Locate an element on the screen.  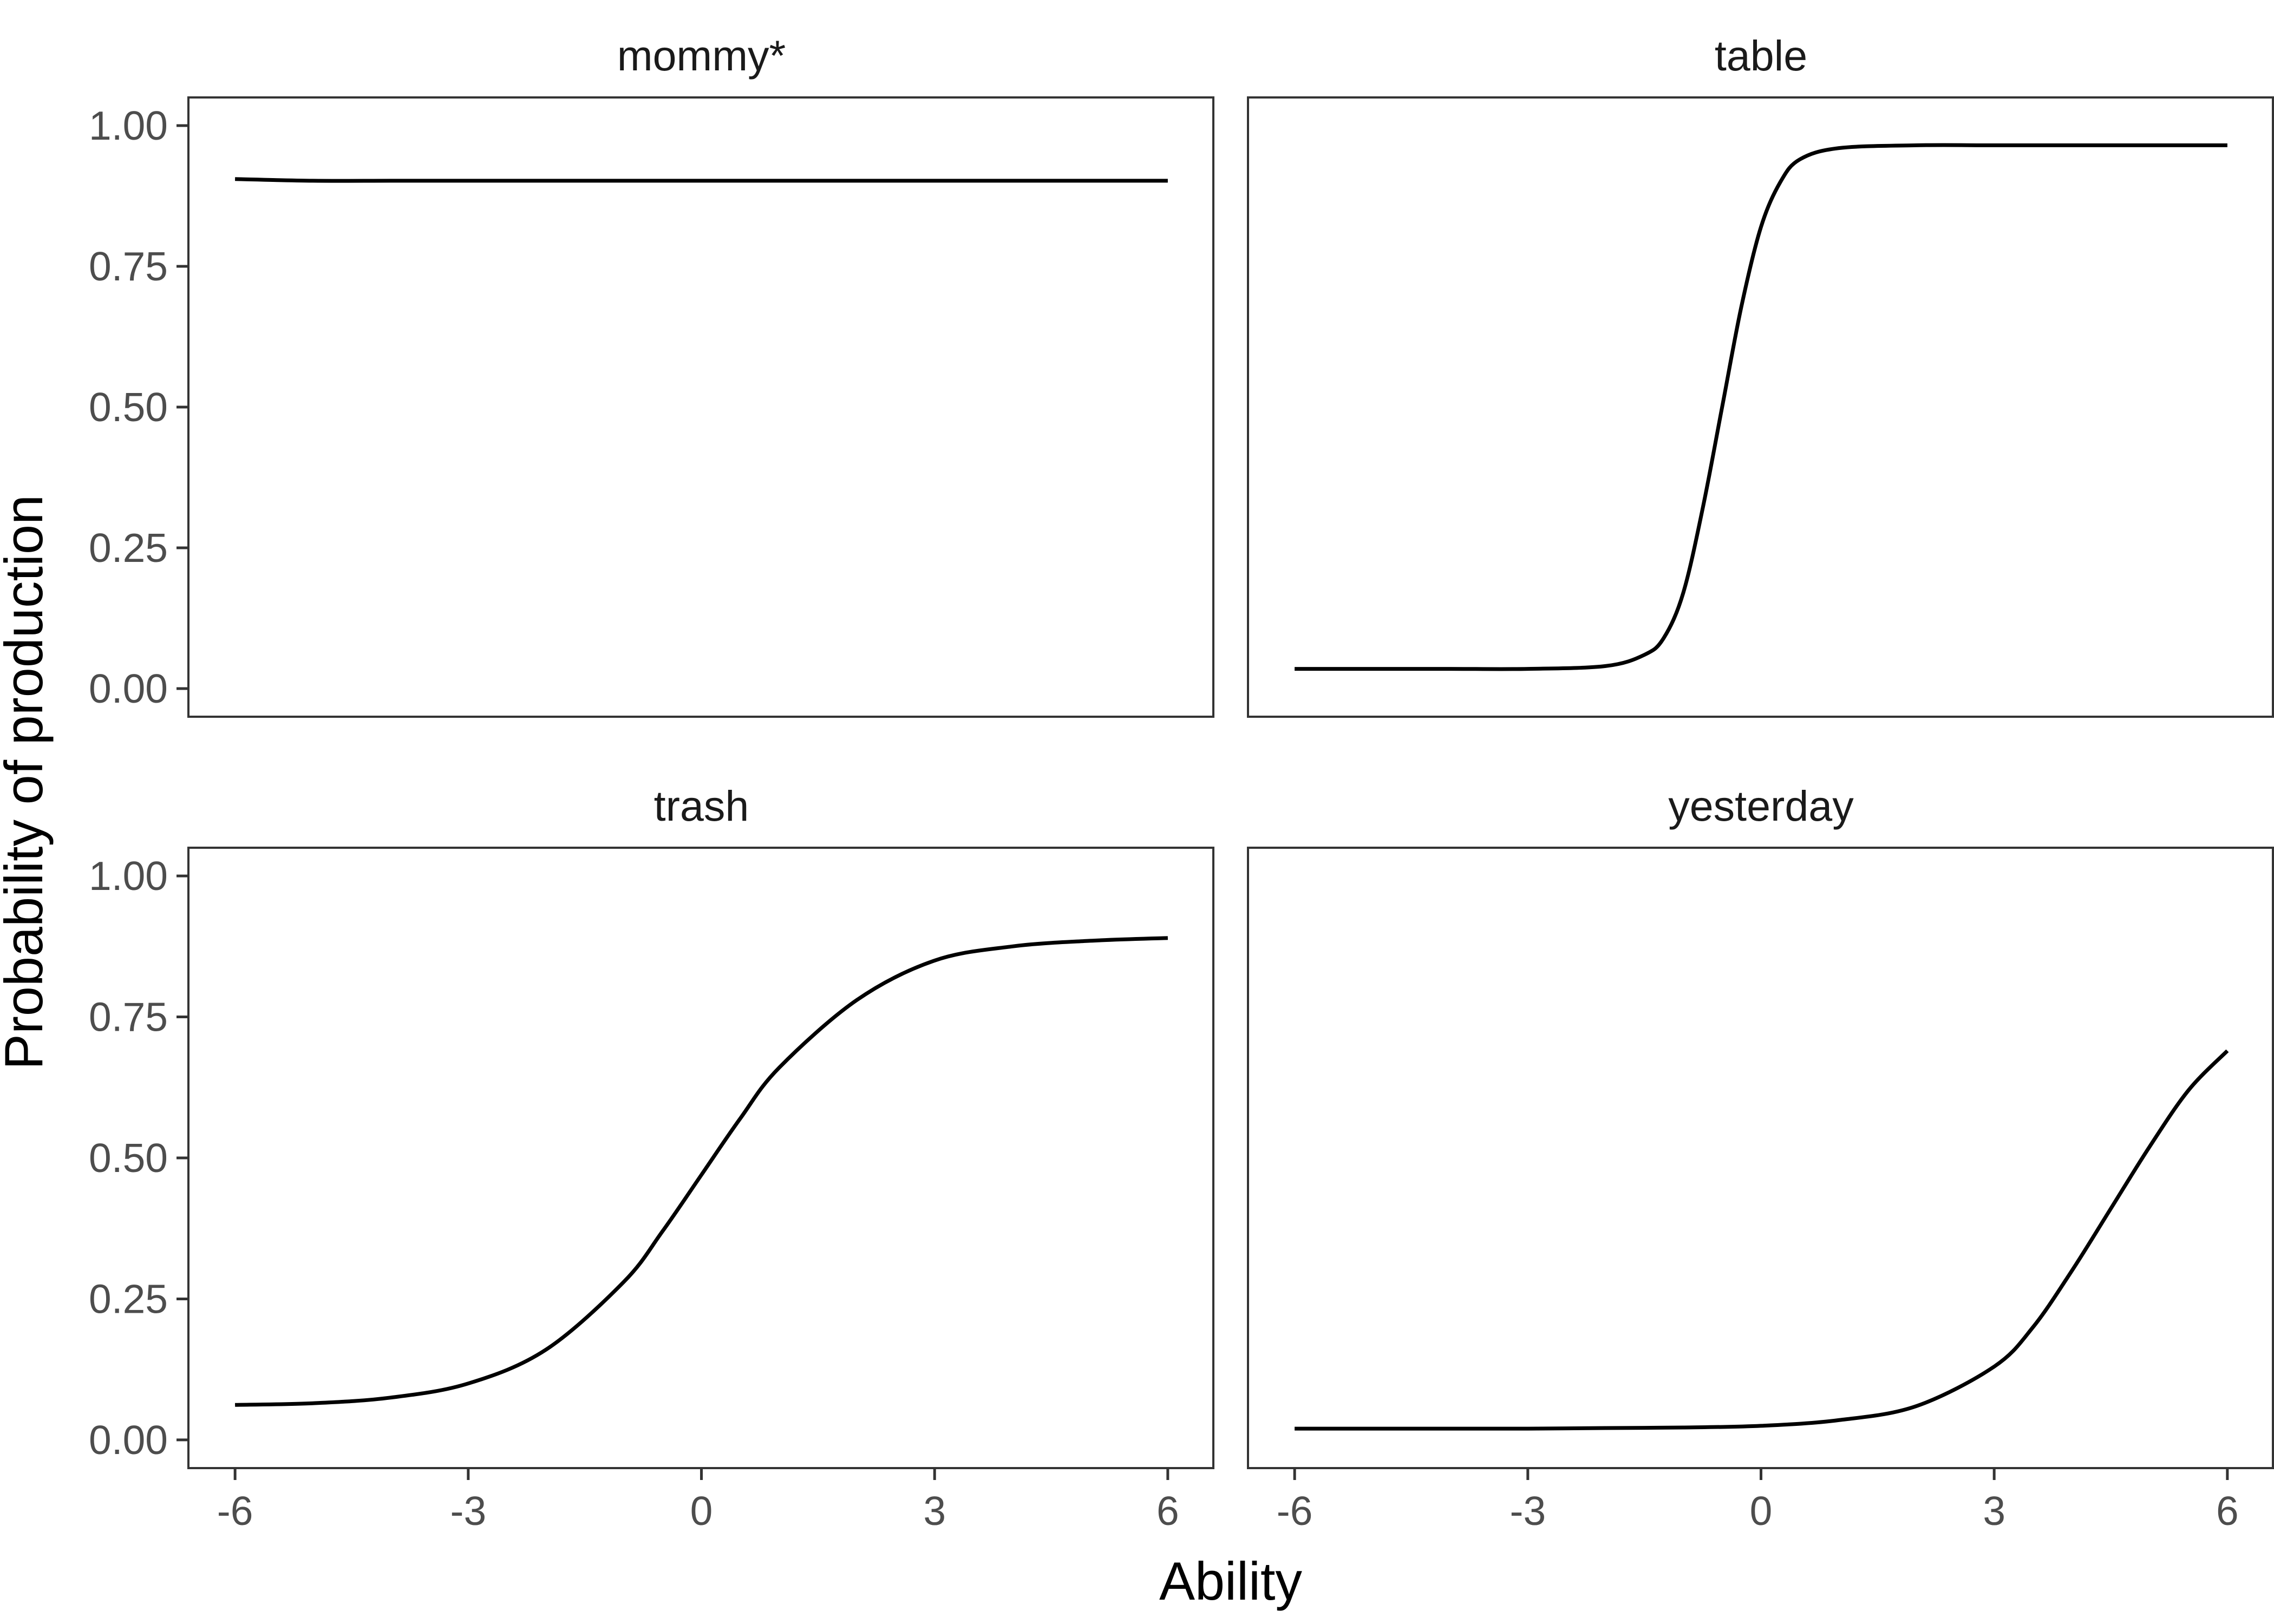
facet-title: yesterday is located at coordinates (1761, 806).